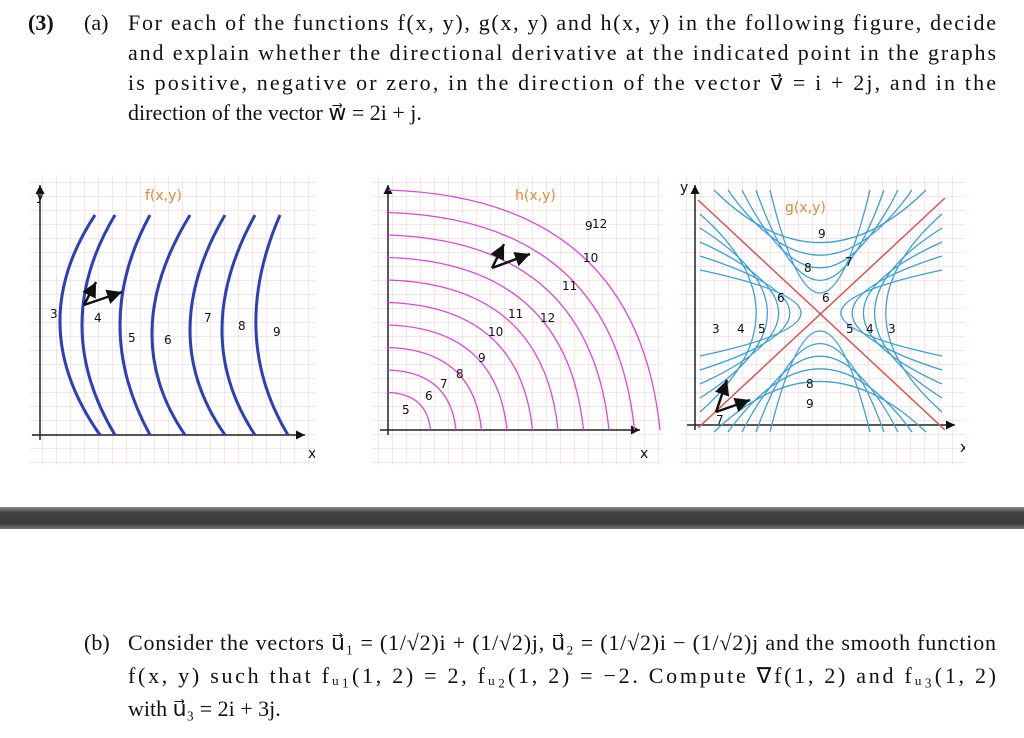 The image size is (1024, 738). Describe the element at coordinates (97, 642) in the screenshot. I see `part-label: (b)` at that location.